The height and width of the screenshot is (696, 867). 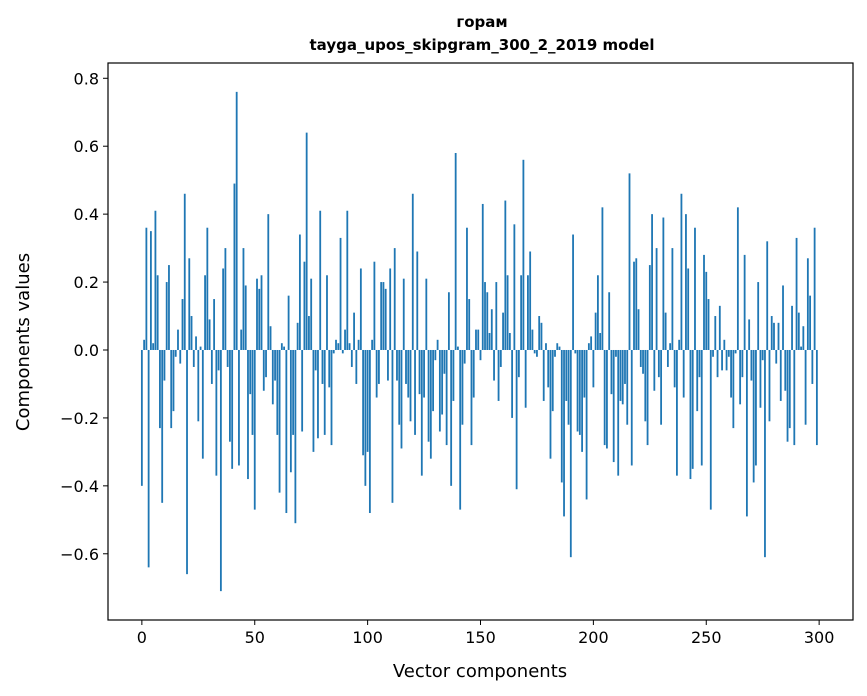 What do you see at coordinates (86, 78) in the screenshot?
I see `y-tick-label: 0.8` at bounding box center [86, 78].